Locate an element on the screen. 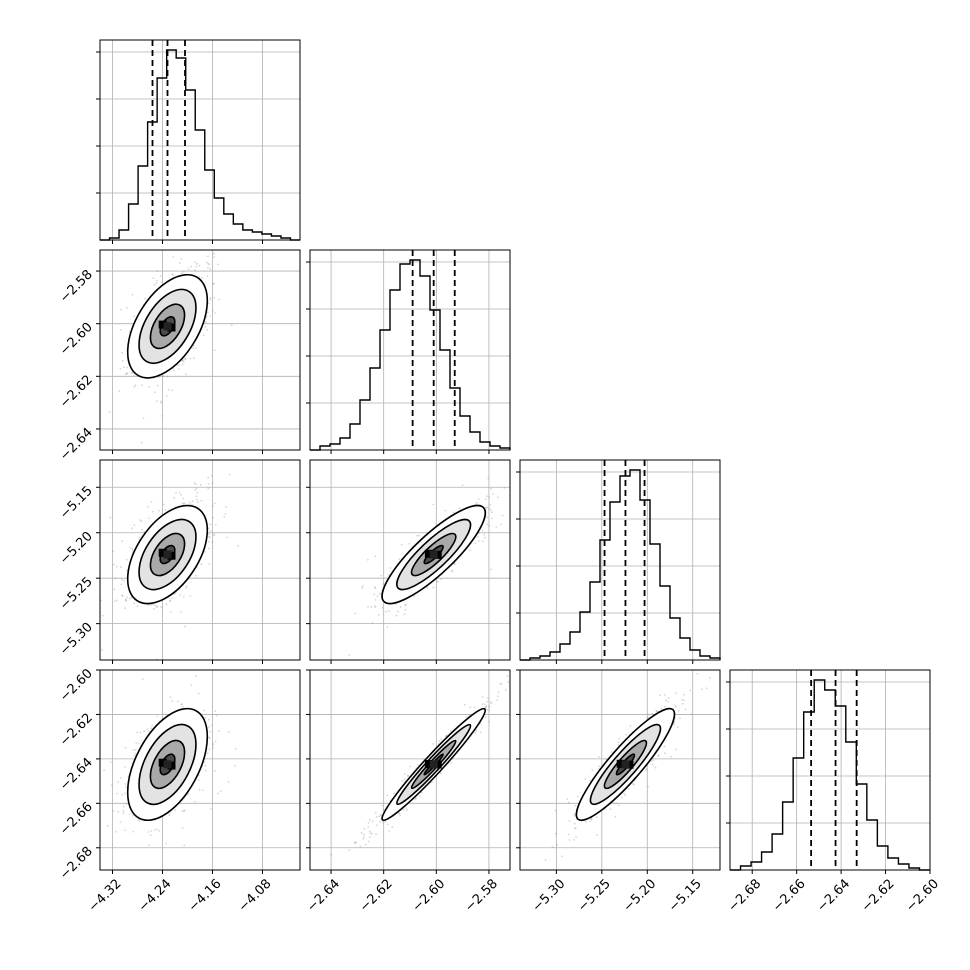  y-tick-label: −5.20 is located at coordinates (76, 548).